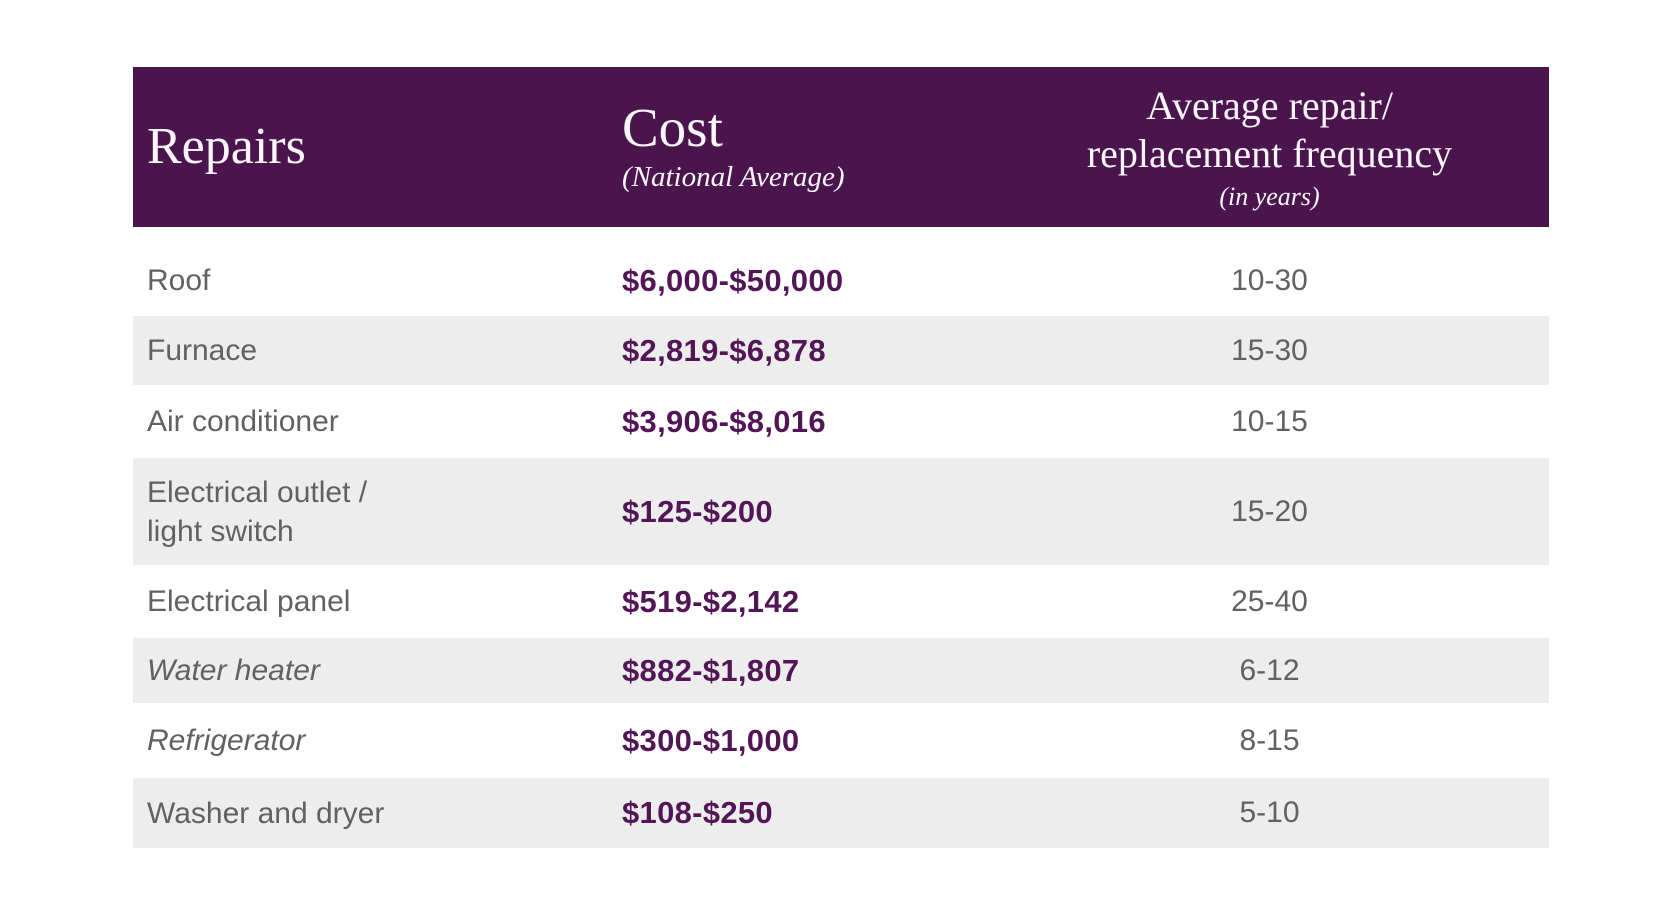 Image resolution: width=1667 pixels, height=919 pixels. Describe the element at coordinates (226, 740) in the screenshot. I see `repair-name: Refrigerator` at that location.